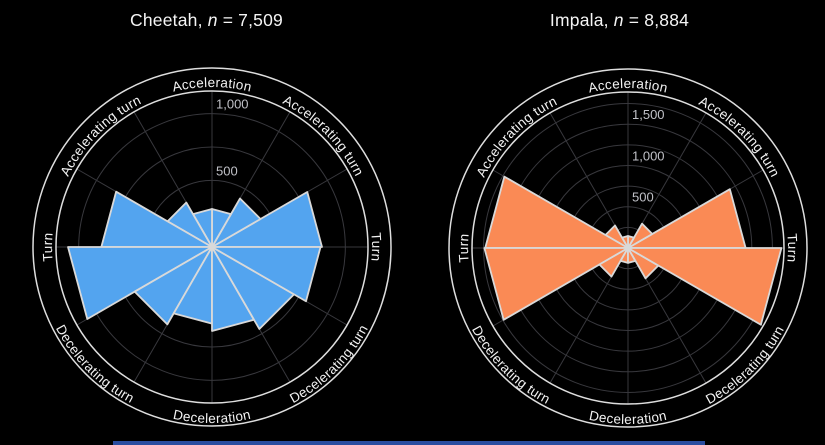 Image resolution: width=825 pixels, height=445 pixels. Describe the element at coordinates (169, 20) in the screenshot. I see `title-species: Cheetah,` at that location.